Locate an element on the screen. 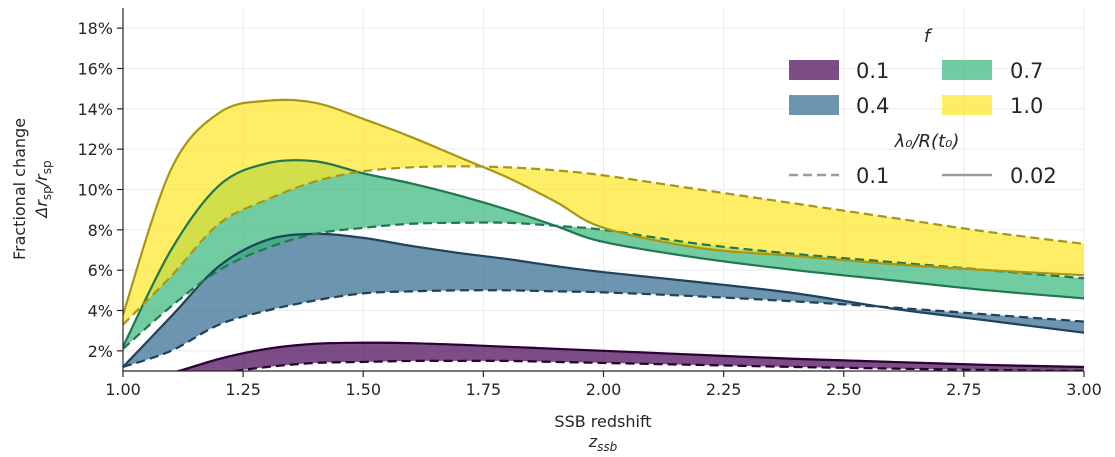  dashed-line-shade-f-0.1 is located at coordinates (655, 365).